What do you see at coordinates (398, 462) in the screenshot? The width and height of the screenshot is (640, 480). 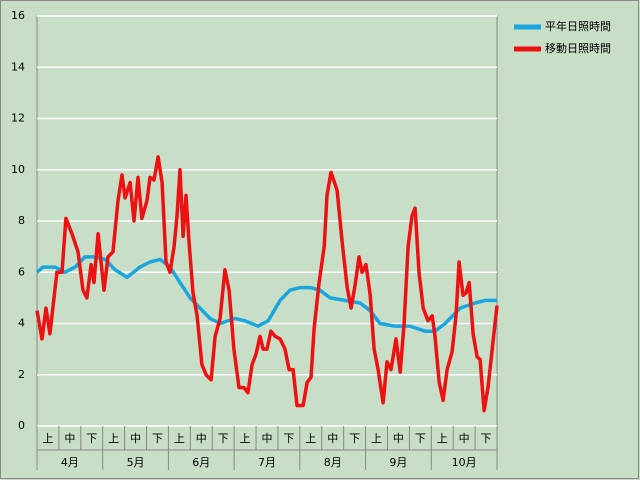 I see `month-label: 9月` at bounding box center [398, 462].